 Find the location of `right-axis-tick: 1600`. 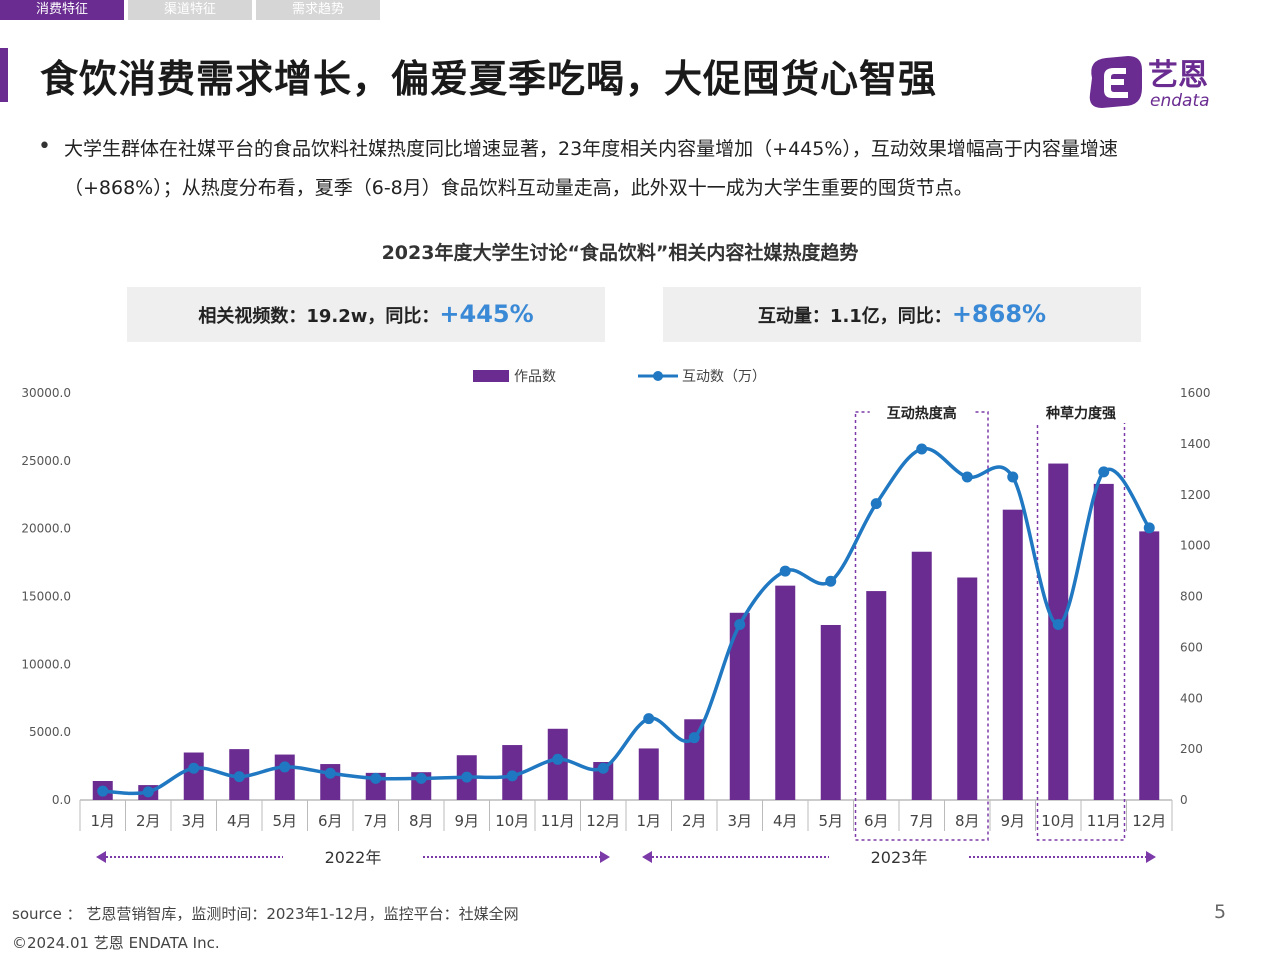

right-axis-tick: 1600 is located at coordinates (1195, 393).